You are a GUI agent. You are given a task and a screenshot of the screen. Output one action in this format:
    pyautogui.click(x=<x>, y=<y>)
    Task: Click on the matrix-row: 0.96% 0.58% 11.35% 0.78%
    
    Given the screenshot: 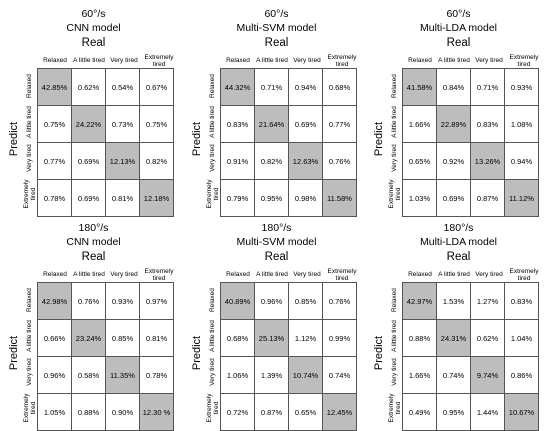 What is the action you would take?
    pyautogui.click(x=105, y=375)
    